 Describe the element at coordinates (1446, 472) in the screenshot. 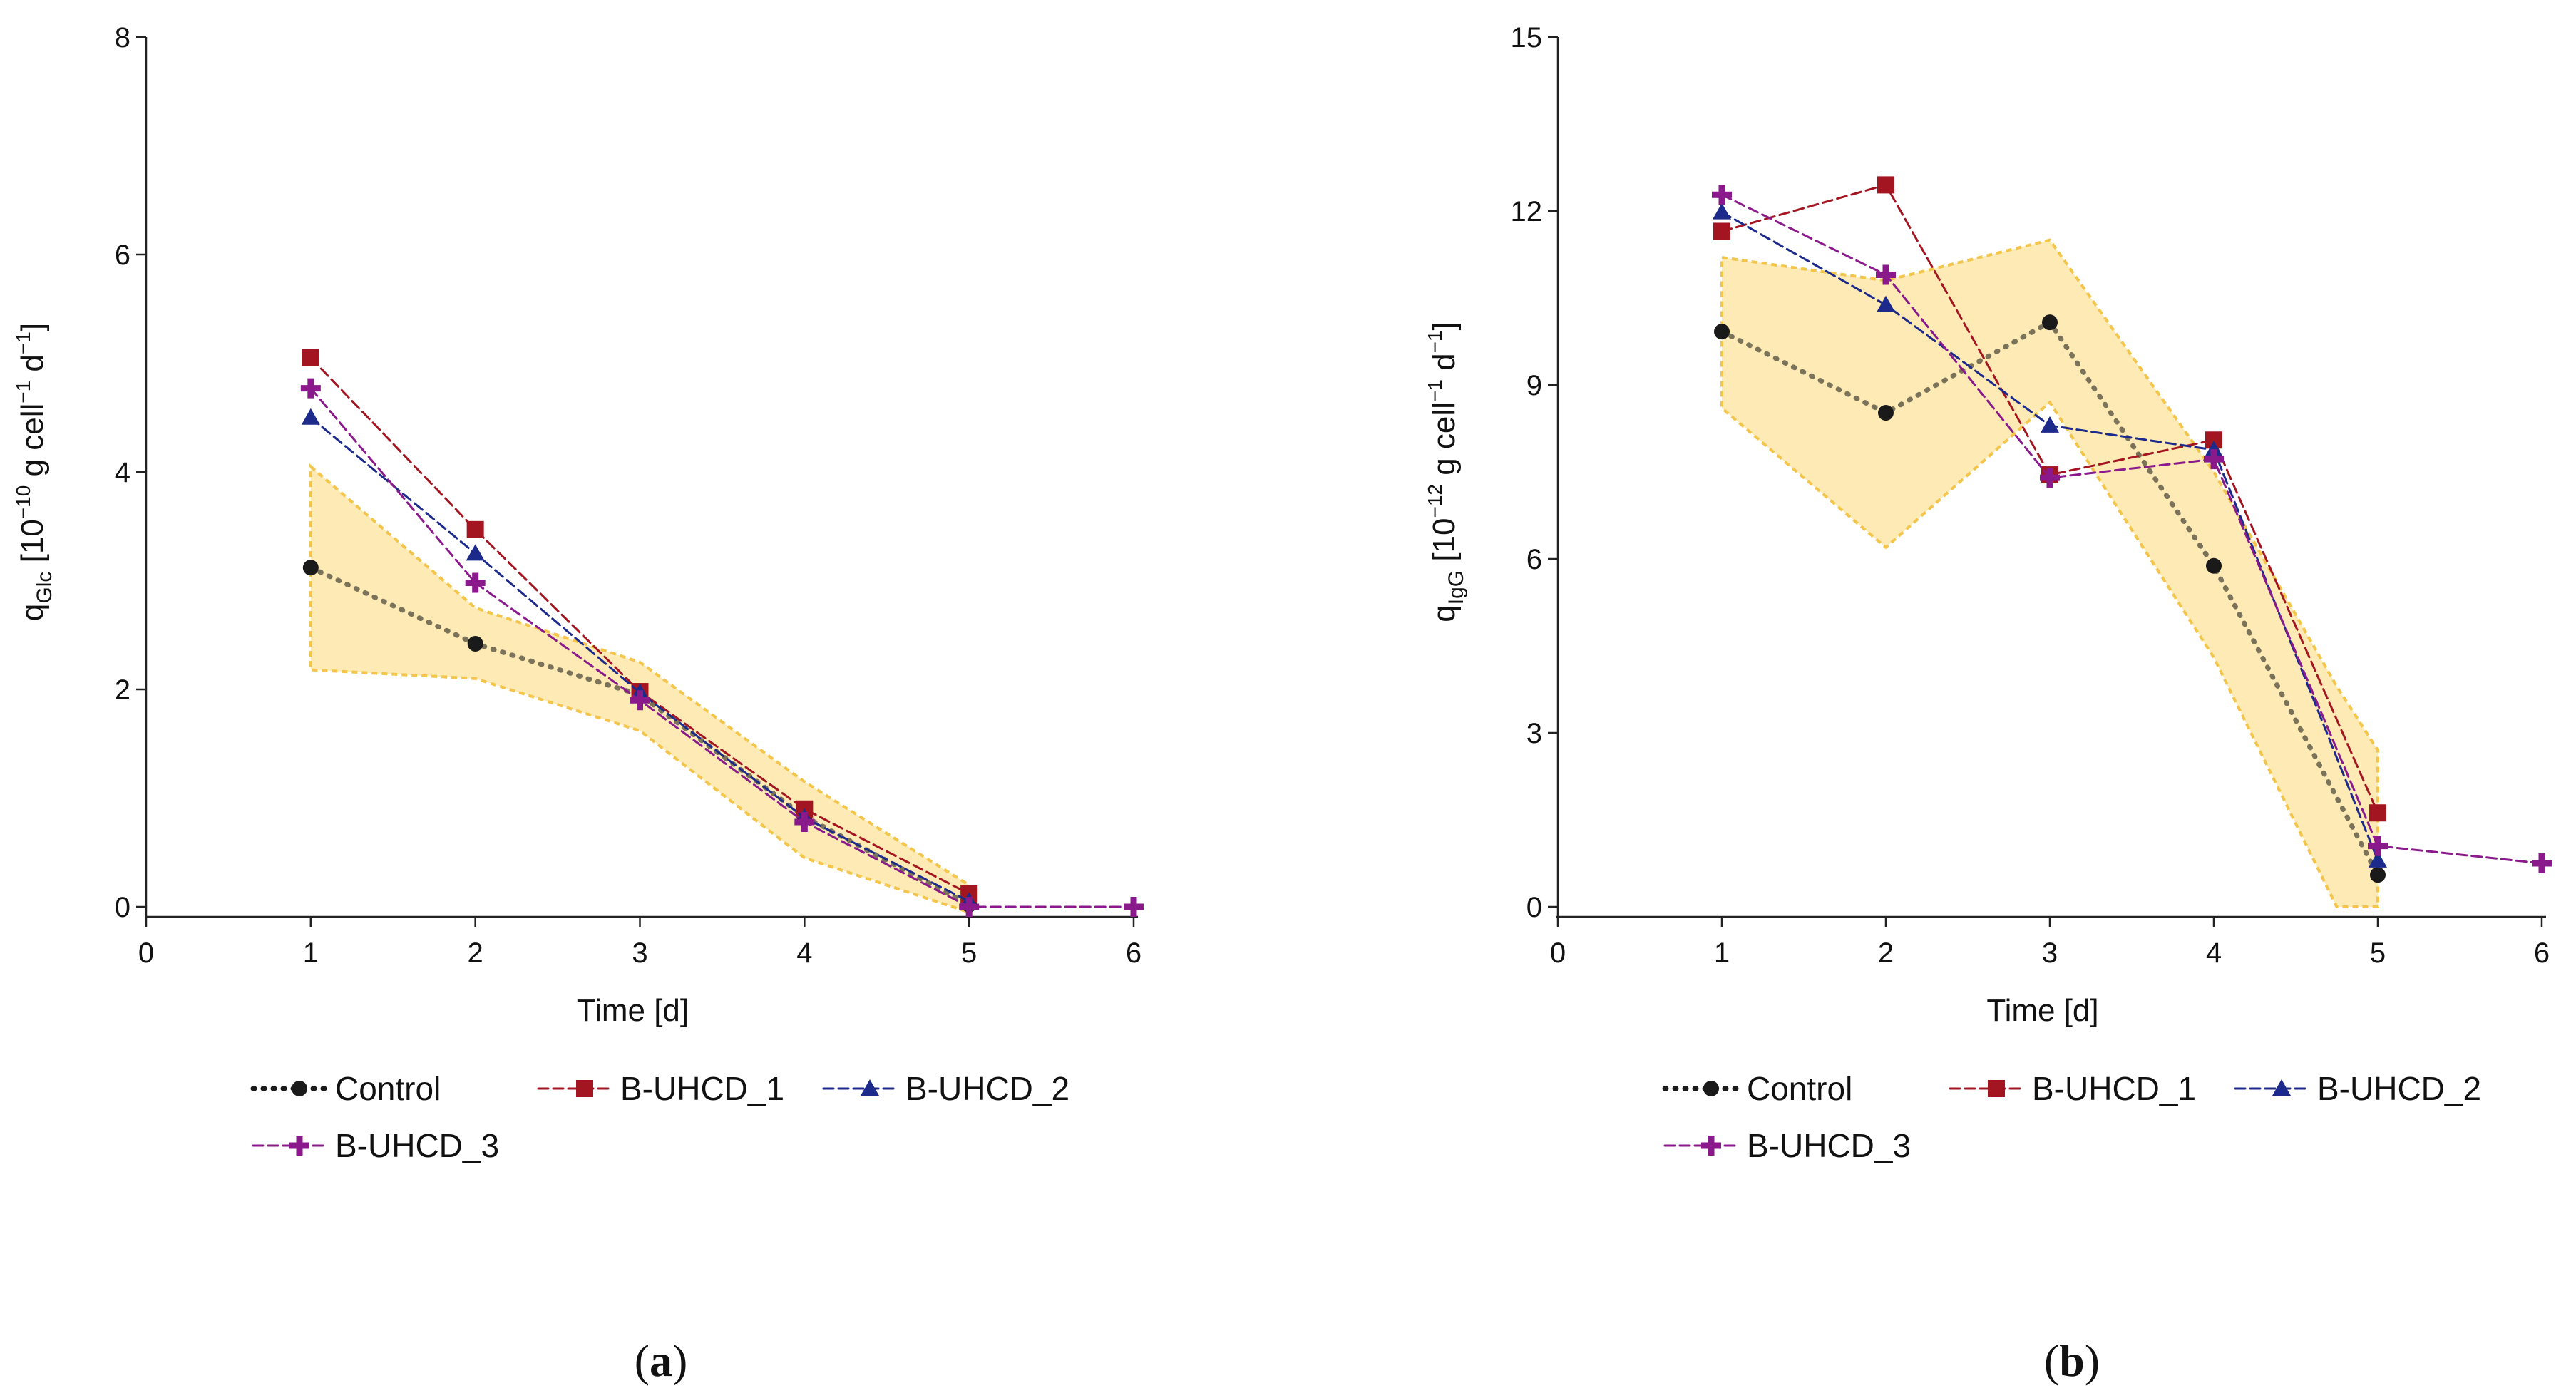

I see `y-axis-label: qIgG [10−12 g cell−1 d−1]` at that location.